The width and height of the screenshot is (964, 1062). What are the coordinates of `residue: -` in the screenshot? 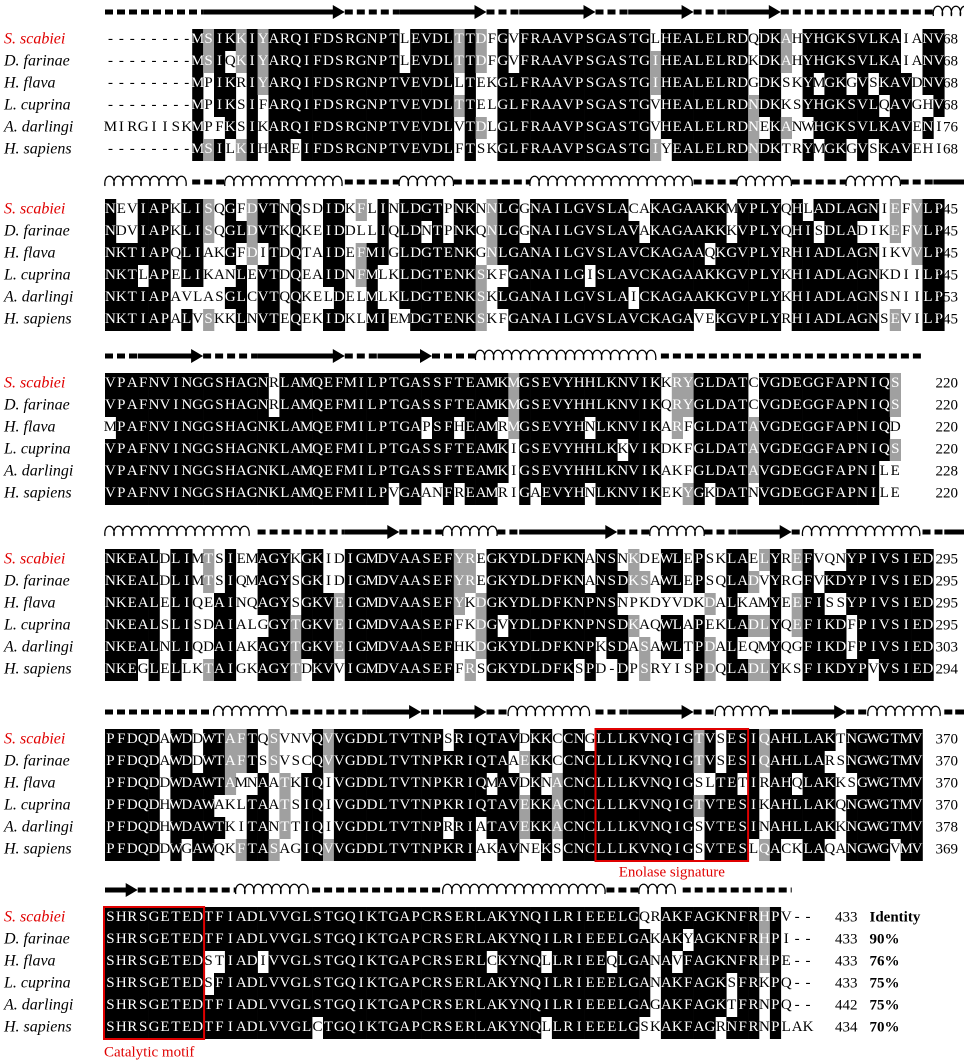 It's located at (808, 1005).